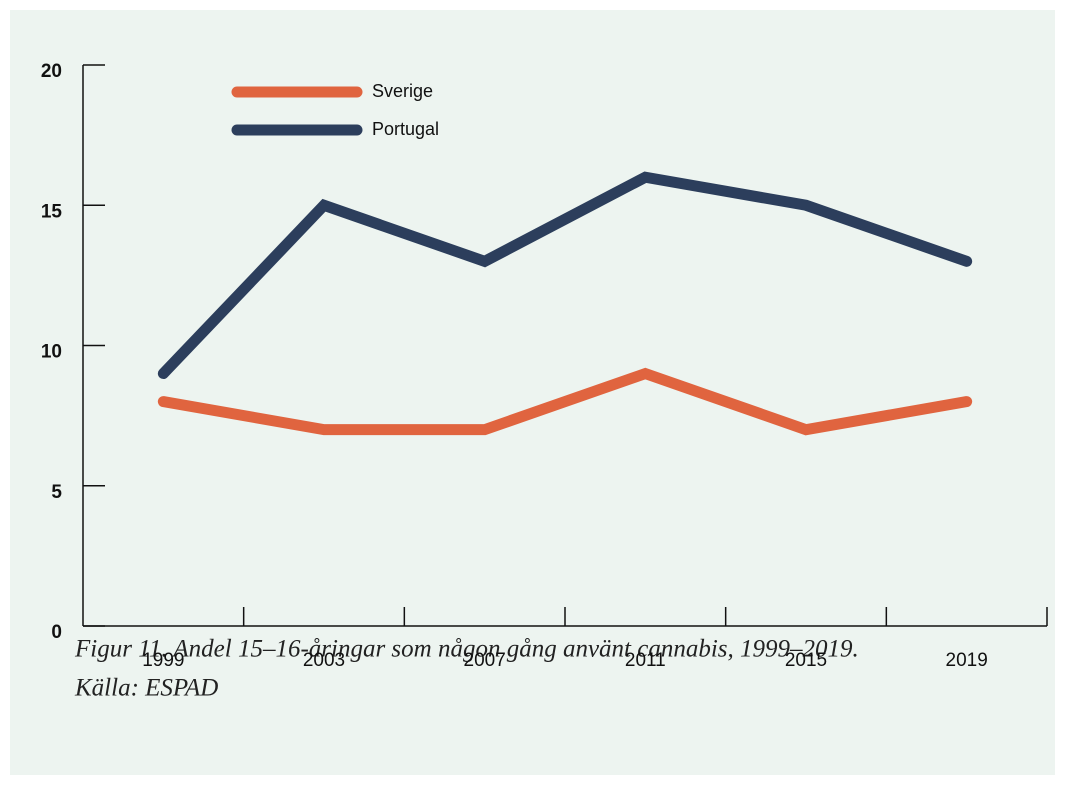 The image size is (1065, 795). I want to click on x-tick-label: 2019, so click(967, 660).